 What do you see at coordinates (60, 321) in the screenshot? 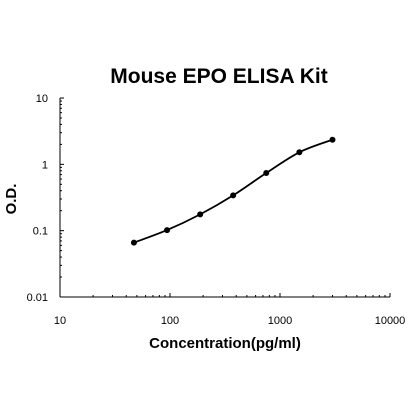
I see `x-tick-label: 10` at bounding box center [60, 321].